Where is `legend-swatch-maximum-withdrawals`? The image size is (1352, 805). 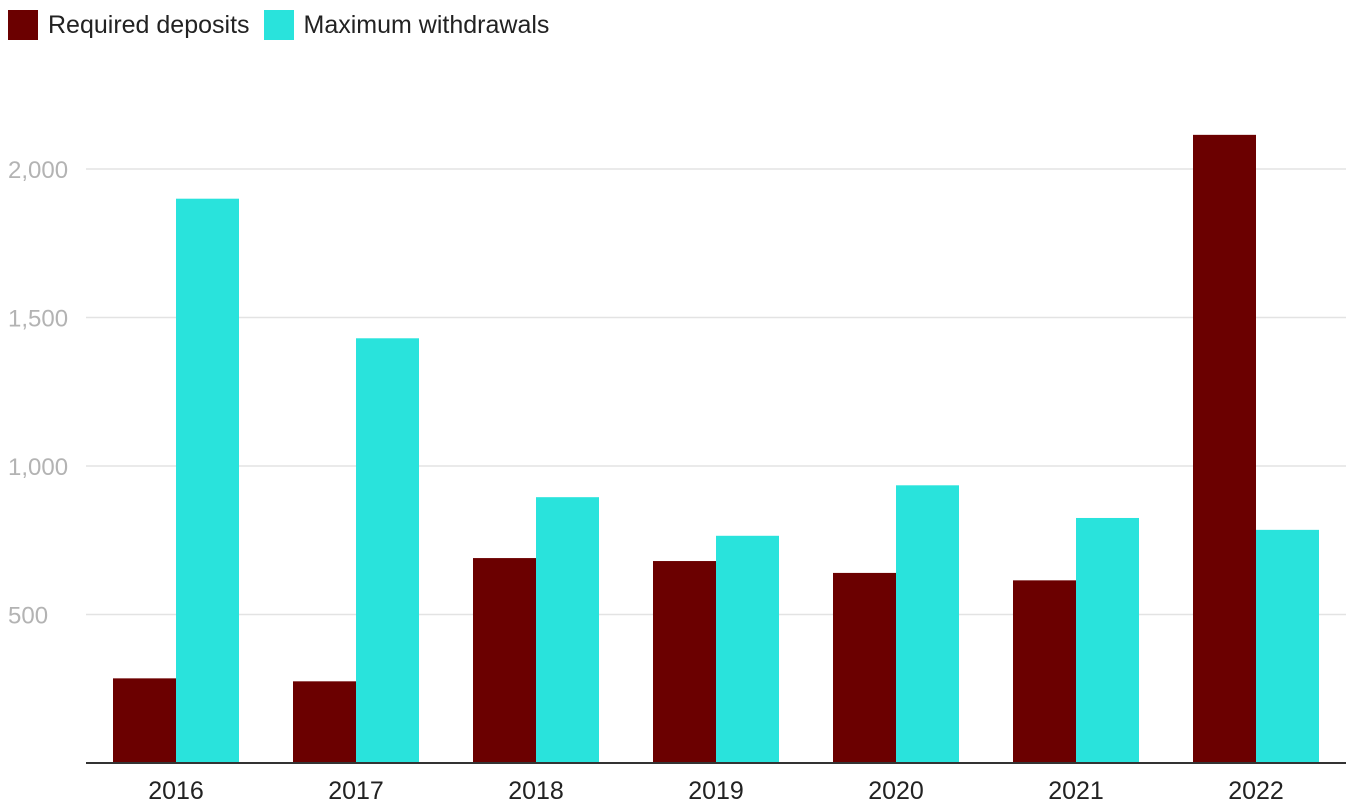 legend-swatch-maximum-withdrawals is located at coordinates (278, 25).